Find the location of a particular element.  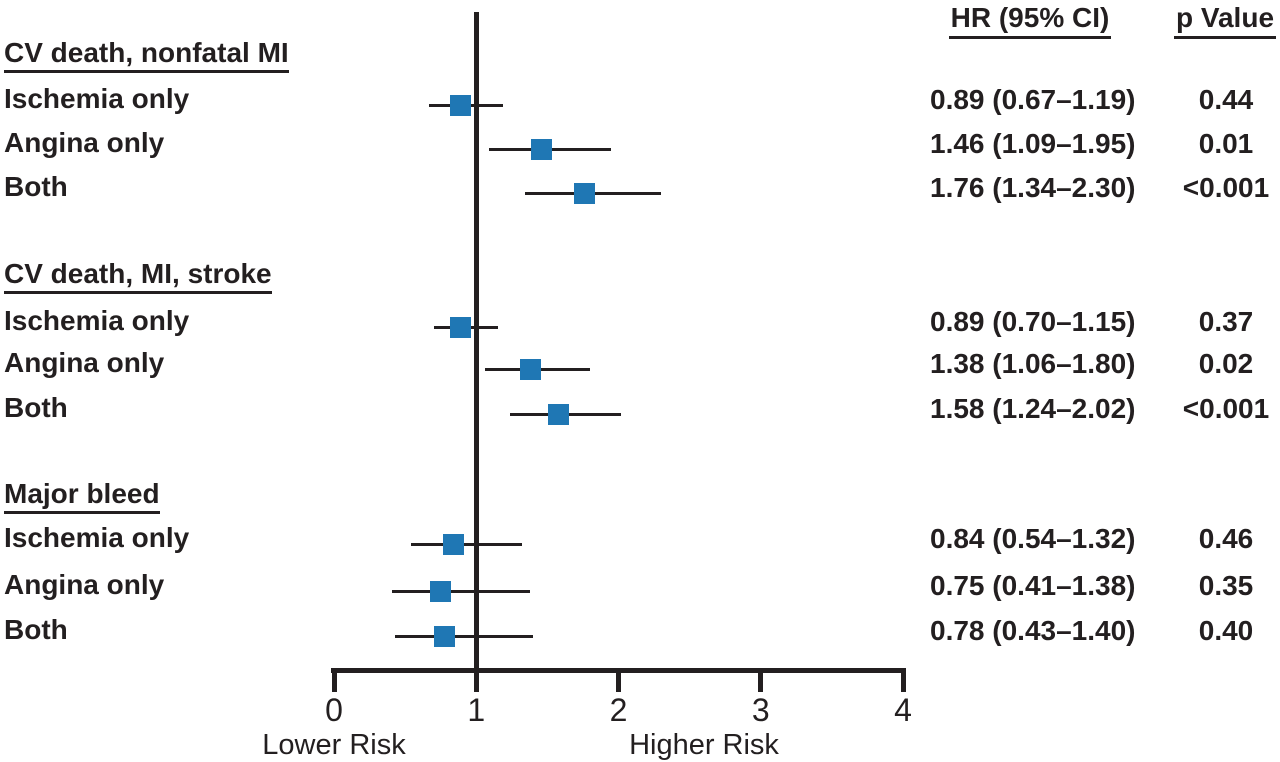

group-title: CV death, nonfatal MI is located at coordinates (146, 55).